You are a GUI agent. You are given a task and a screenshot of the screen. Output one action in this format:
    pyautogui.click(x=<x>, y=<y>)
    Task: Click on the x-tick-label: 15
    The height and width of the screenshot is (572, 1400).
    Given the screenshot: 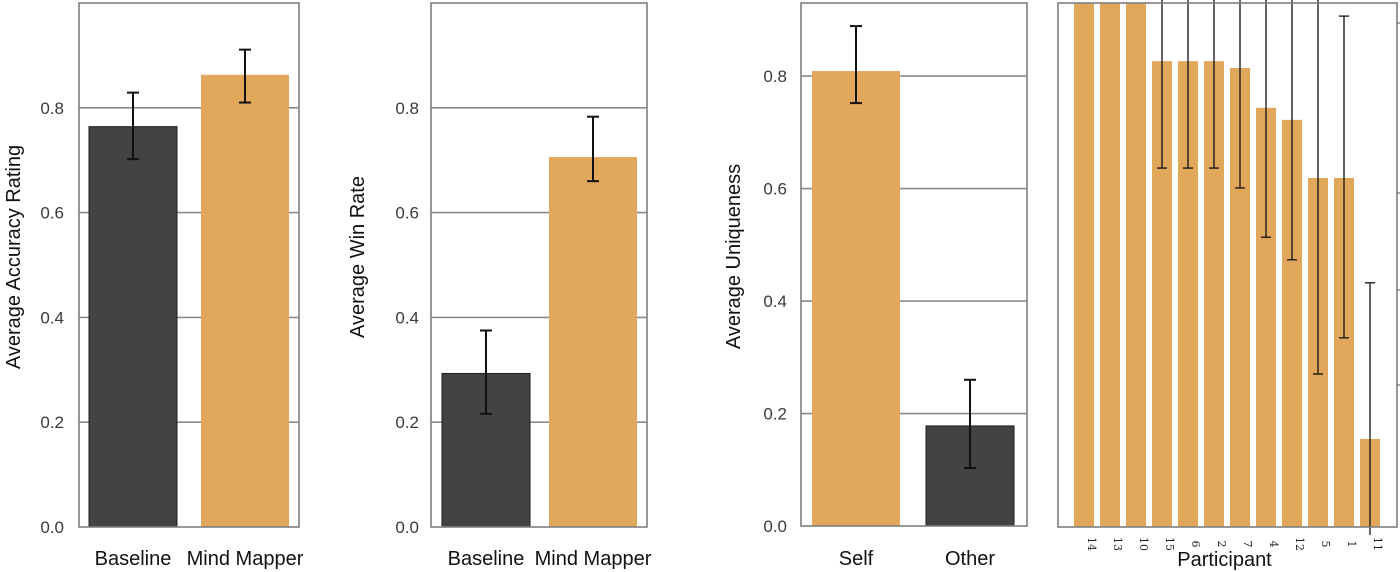 What is the action you would take?
    pyautogui.click(x=1169, y=544)
    